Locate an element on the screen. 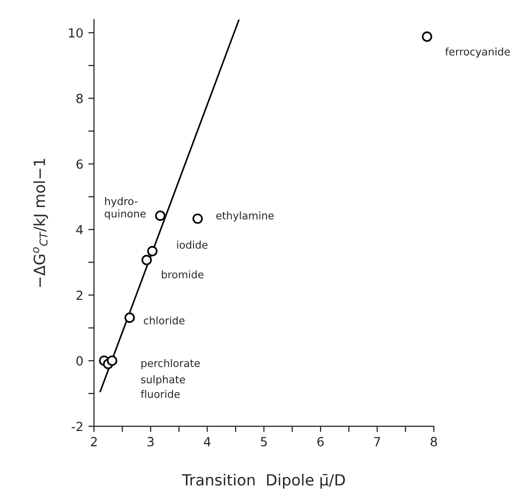  annotation: perchlorate is located at coordinates (170, 364).